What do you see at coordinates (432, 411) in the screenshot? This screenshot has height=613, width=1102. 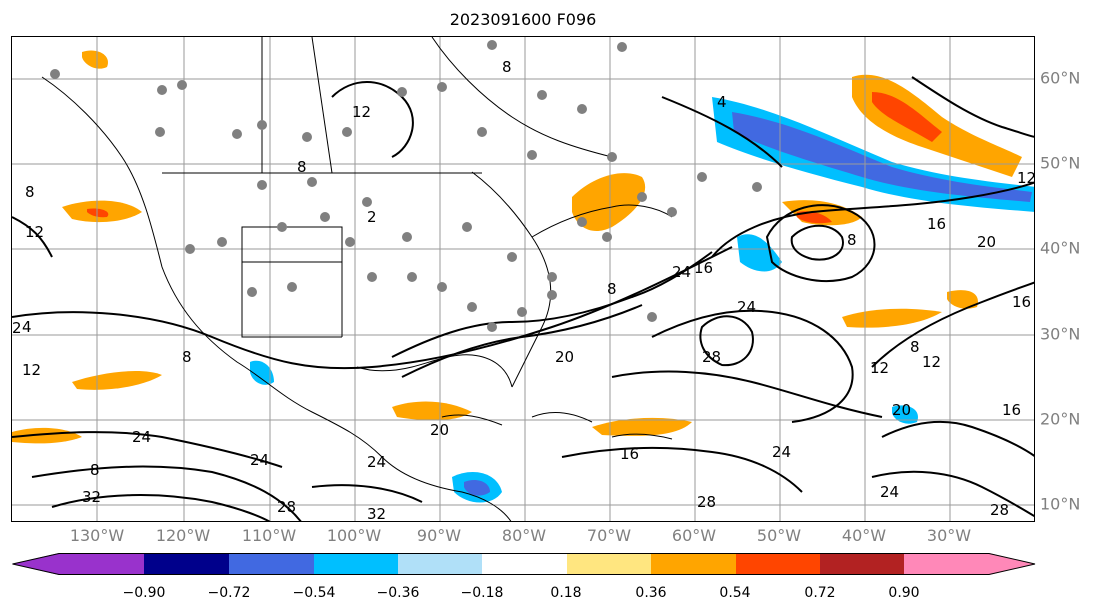 I see `orange-fill-gulf` at bounding box center [432, 411].